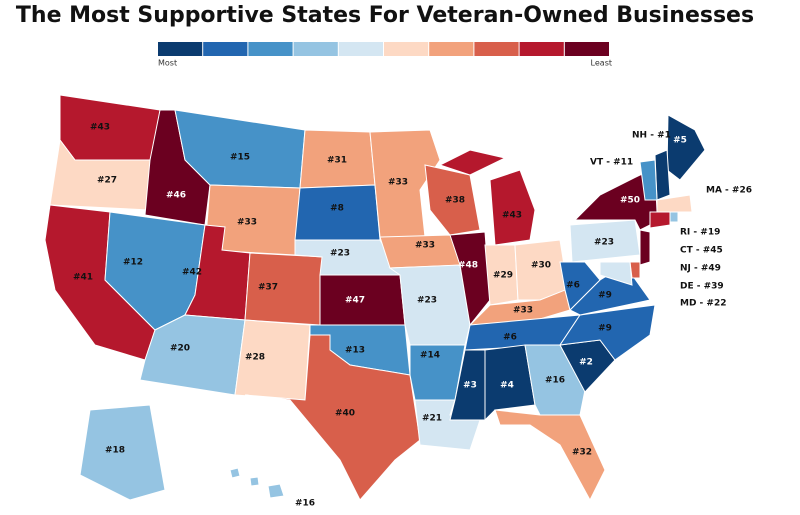  I want to click on state-label: #46, so click(176, 196).